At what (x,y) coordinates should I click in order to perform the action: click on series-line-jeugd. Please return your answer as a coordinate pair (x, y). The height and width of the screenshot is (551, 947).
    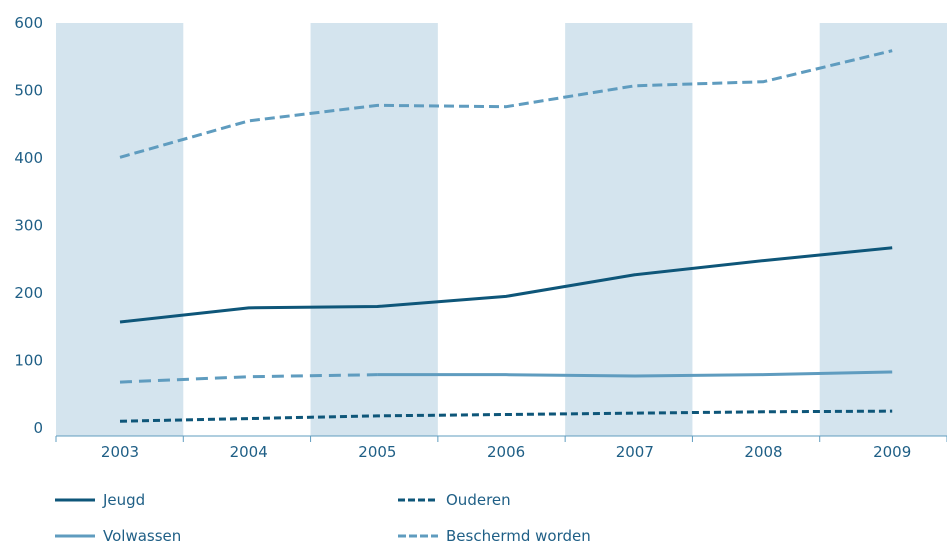
    Looking at the image, I should click on (506, 285).